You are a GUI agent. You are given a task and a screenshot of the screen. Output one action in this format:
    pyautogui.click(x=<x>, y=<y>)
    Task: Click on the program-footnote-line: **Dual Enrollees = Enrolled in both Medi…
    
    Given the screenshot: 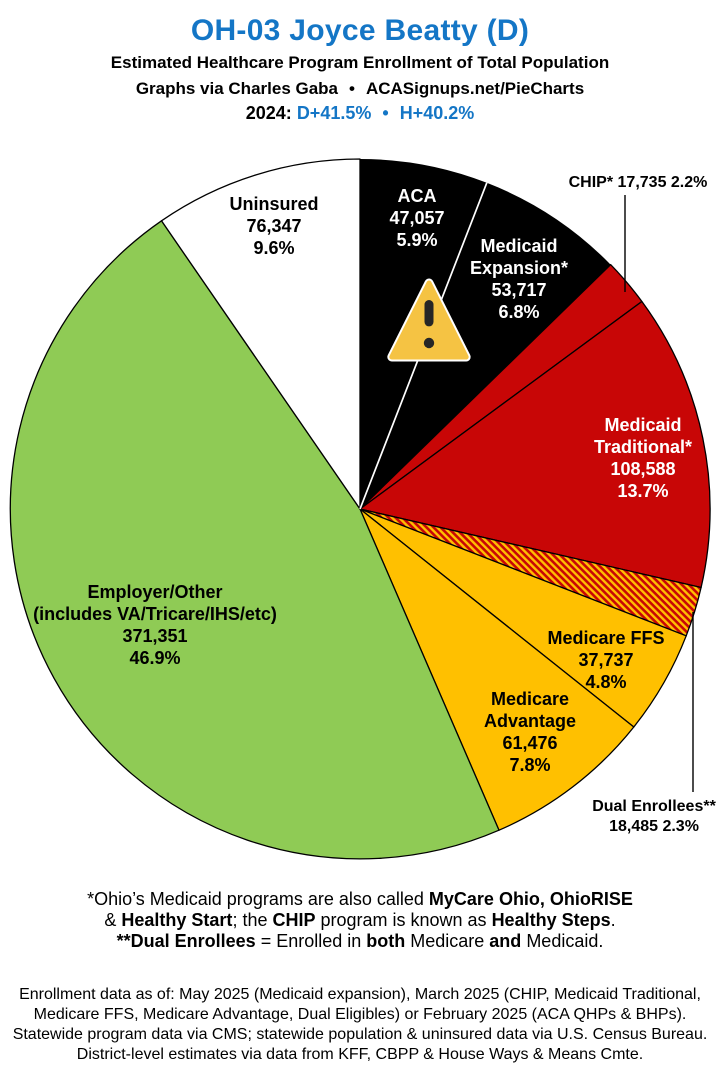 What is the action you would take?
    pyautogui.click(x=360, y=941)
    